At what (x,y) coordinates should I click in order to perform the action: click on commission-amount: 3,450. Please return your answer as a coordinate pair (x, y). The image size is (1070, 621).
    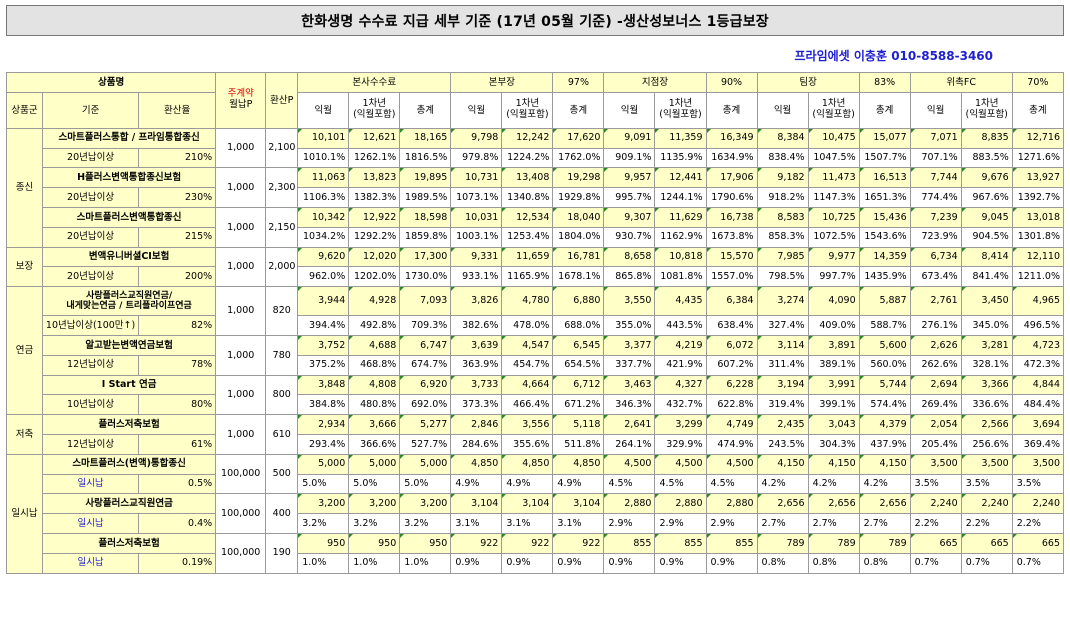
    Looking at the image, I should click on (986, 301).